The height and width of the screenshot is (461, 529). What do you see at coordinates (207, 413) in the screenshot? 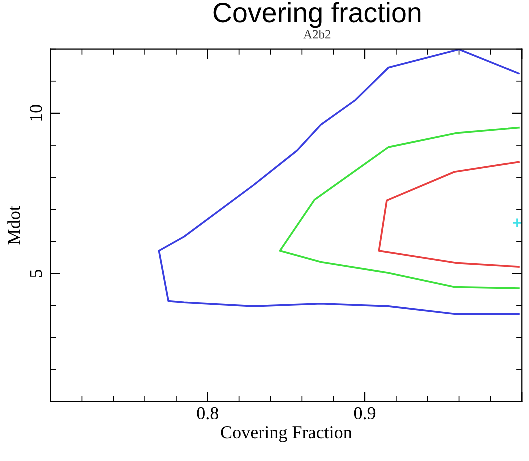
I see `x-tick-label: 0.8` at bounding box center [207, 413].